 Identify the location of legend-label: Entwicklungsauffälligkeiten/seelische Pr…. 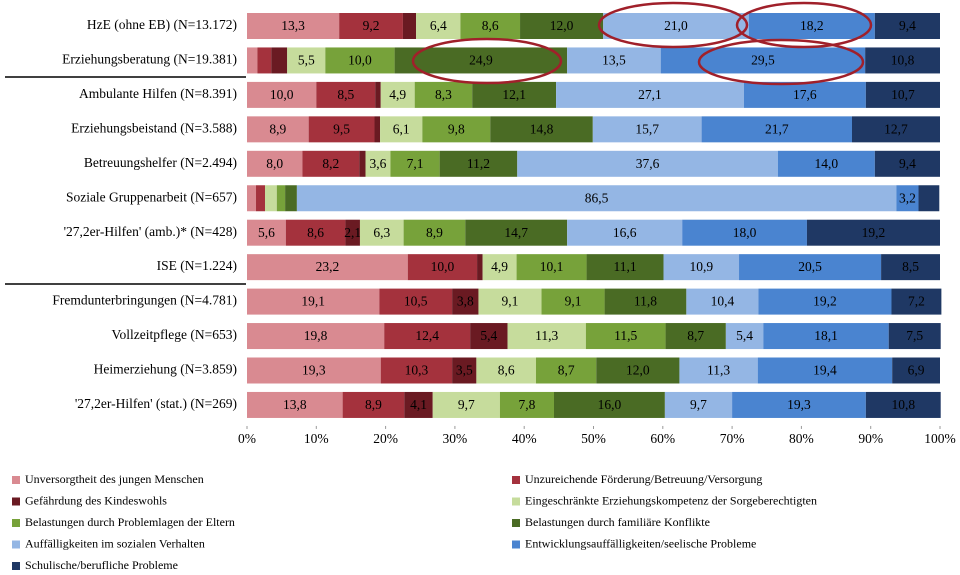
(640, 543).